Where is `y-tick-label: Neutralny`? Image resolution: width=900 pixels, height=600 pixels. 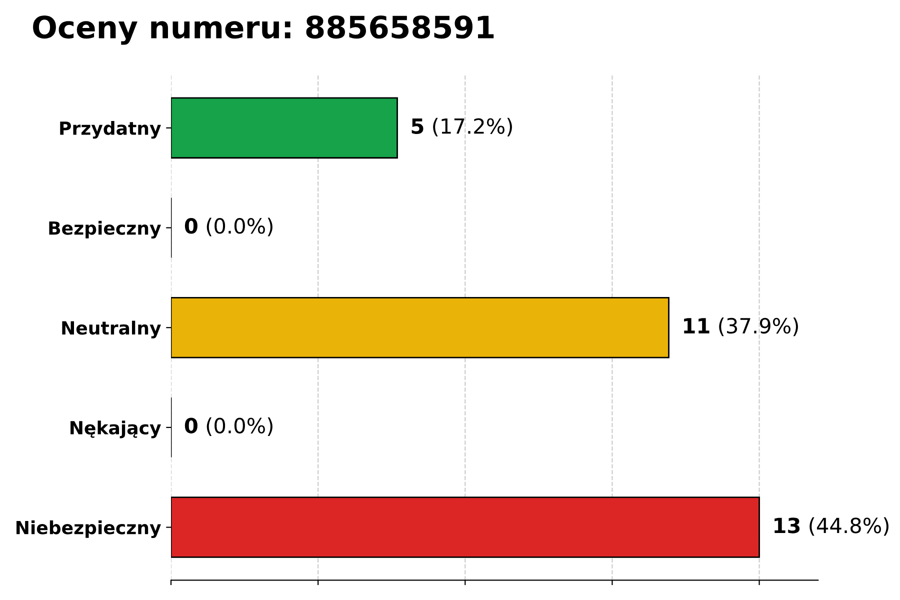
y-tick-label: Neutralny is located at coordinates (111, 329).